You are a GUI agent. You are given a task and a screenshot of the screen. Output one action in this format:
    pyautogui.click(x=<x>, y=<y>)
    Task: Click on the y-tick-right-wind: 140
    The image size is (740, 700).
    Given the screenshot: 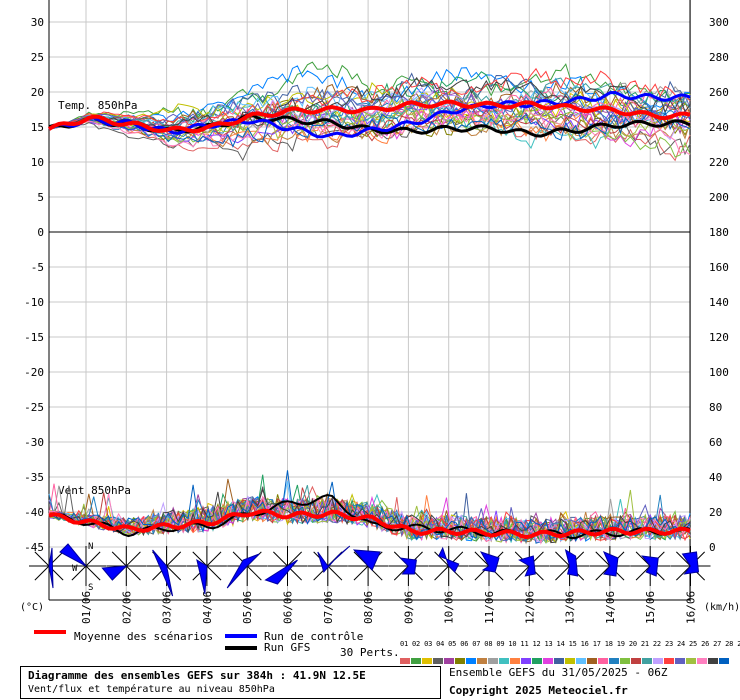 What is the action you would take?
    pyautogui.click(x=719, y=302)
    